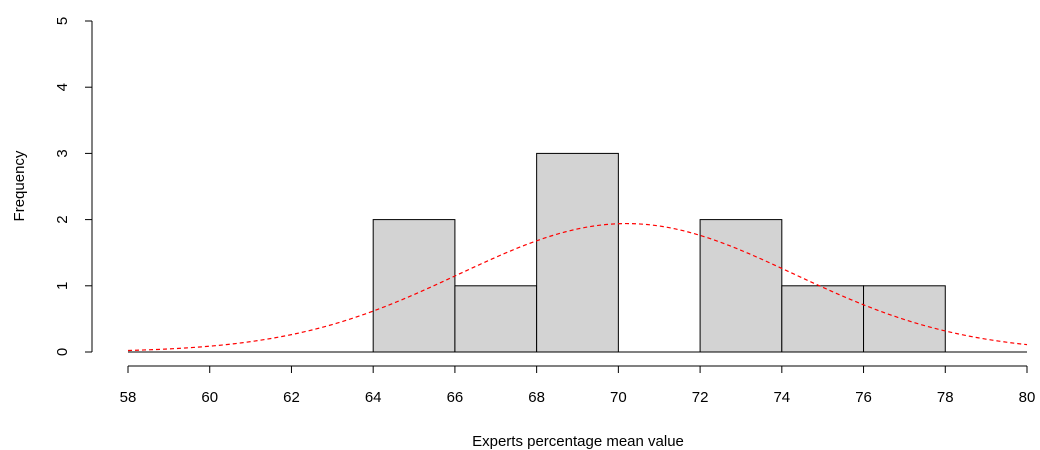  I want to click on x-tick-label: 68, so click(536, 397).